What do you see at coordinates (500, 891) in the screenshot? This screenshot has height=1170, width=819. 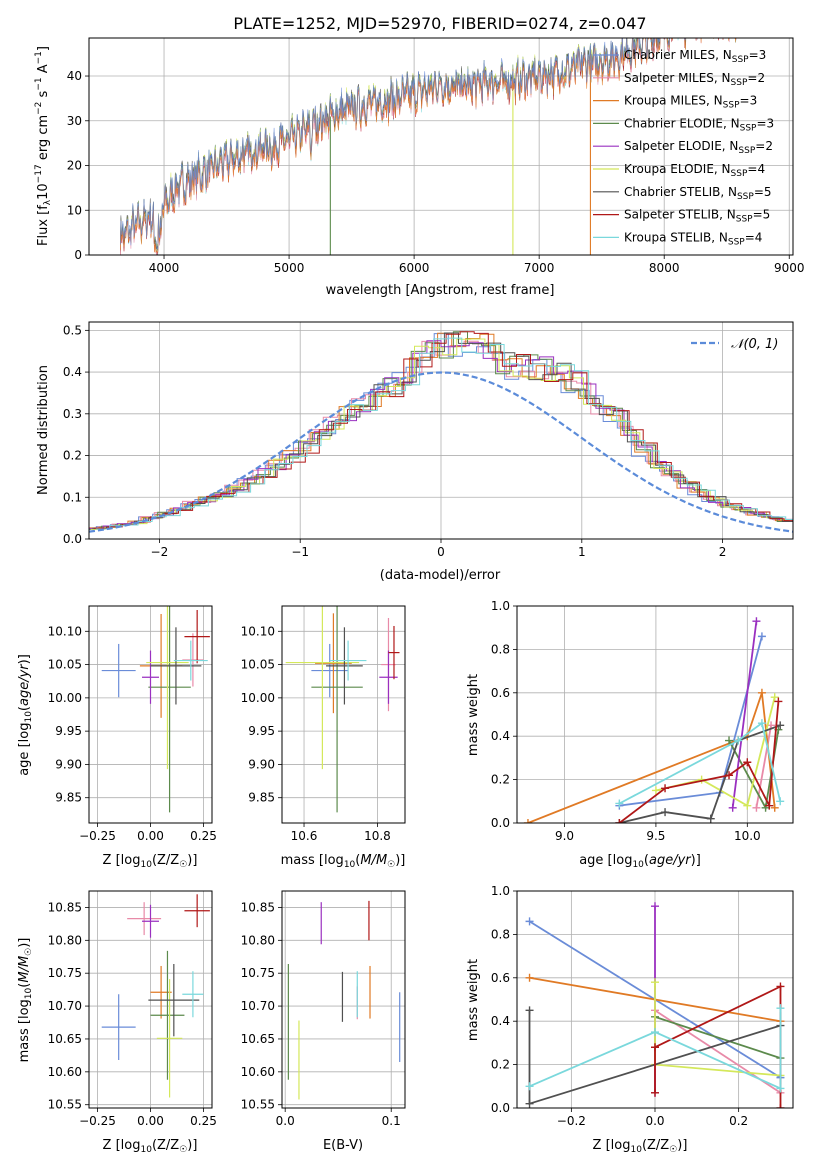 I see `y-tick-label: 1.0` at bounding box center [500, 891].